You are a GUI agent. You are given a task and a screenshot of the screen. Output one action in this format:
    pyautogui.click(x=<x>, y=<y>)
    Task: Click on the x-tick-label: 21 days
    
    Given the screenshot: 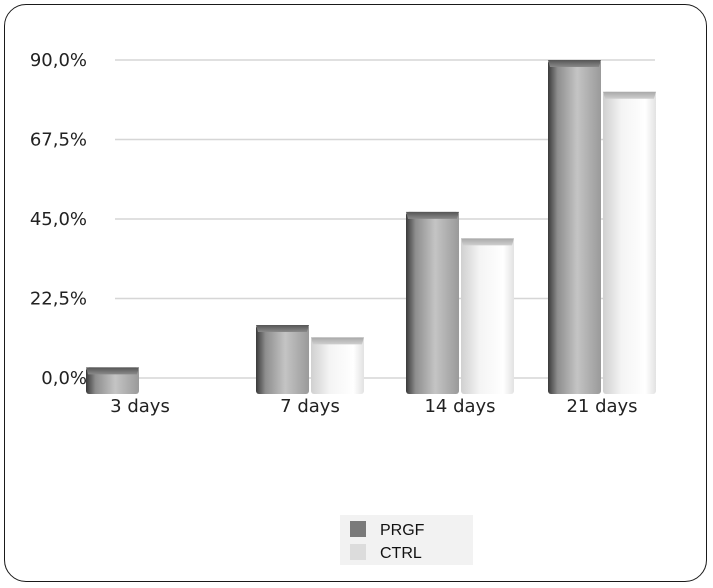 What is the action you would take?
    pyautogui.click(x=601, y=406)
    